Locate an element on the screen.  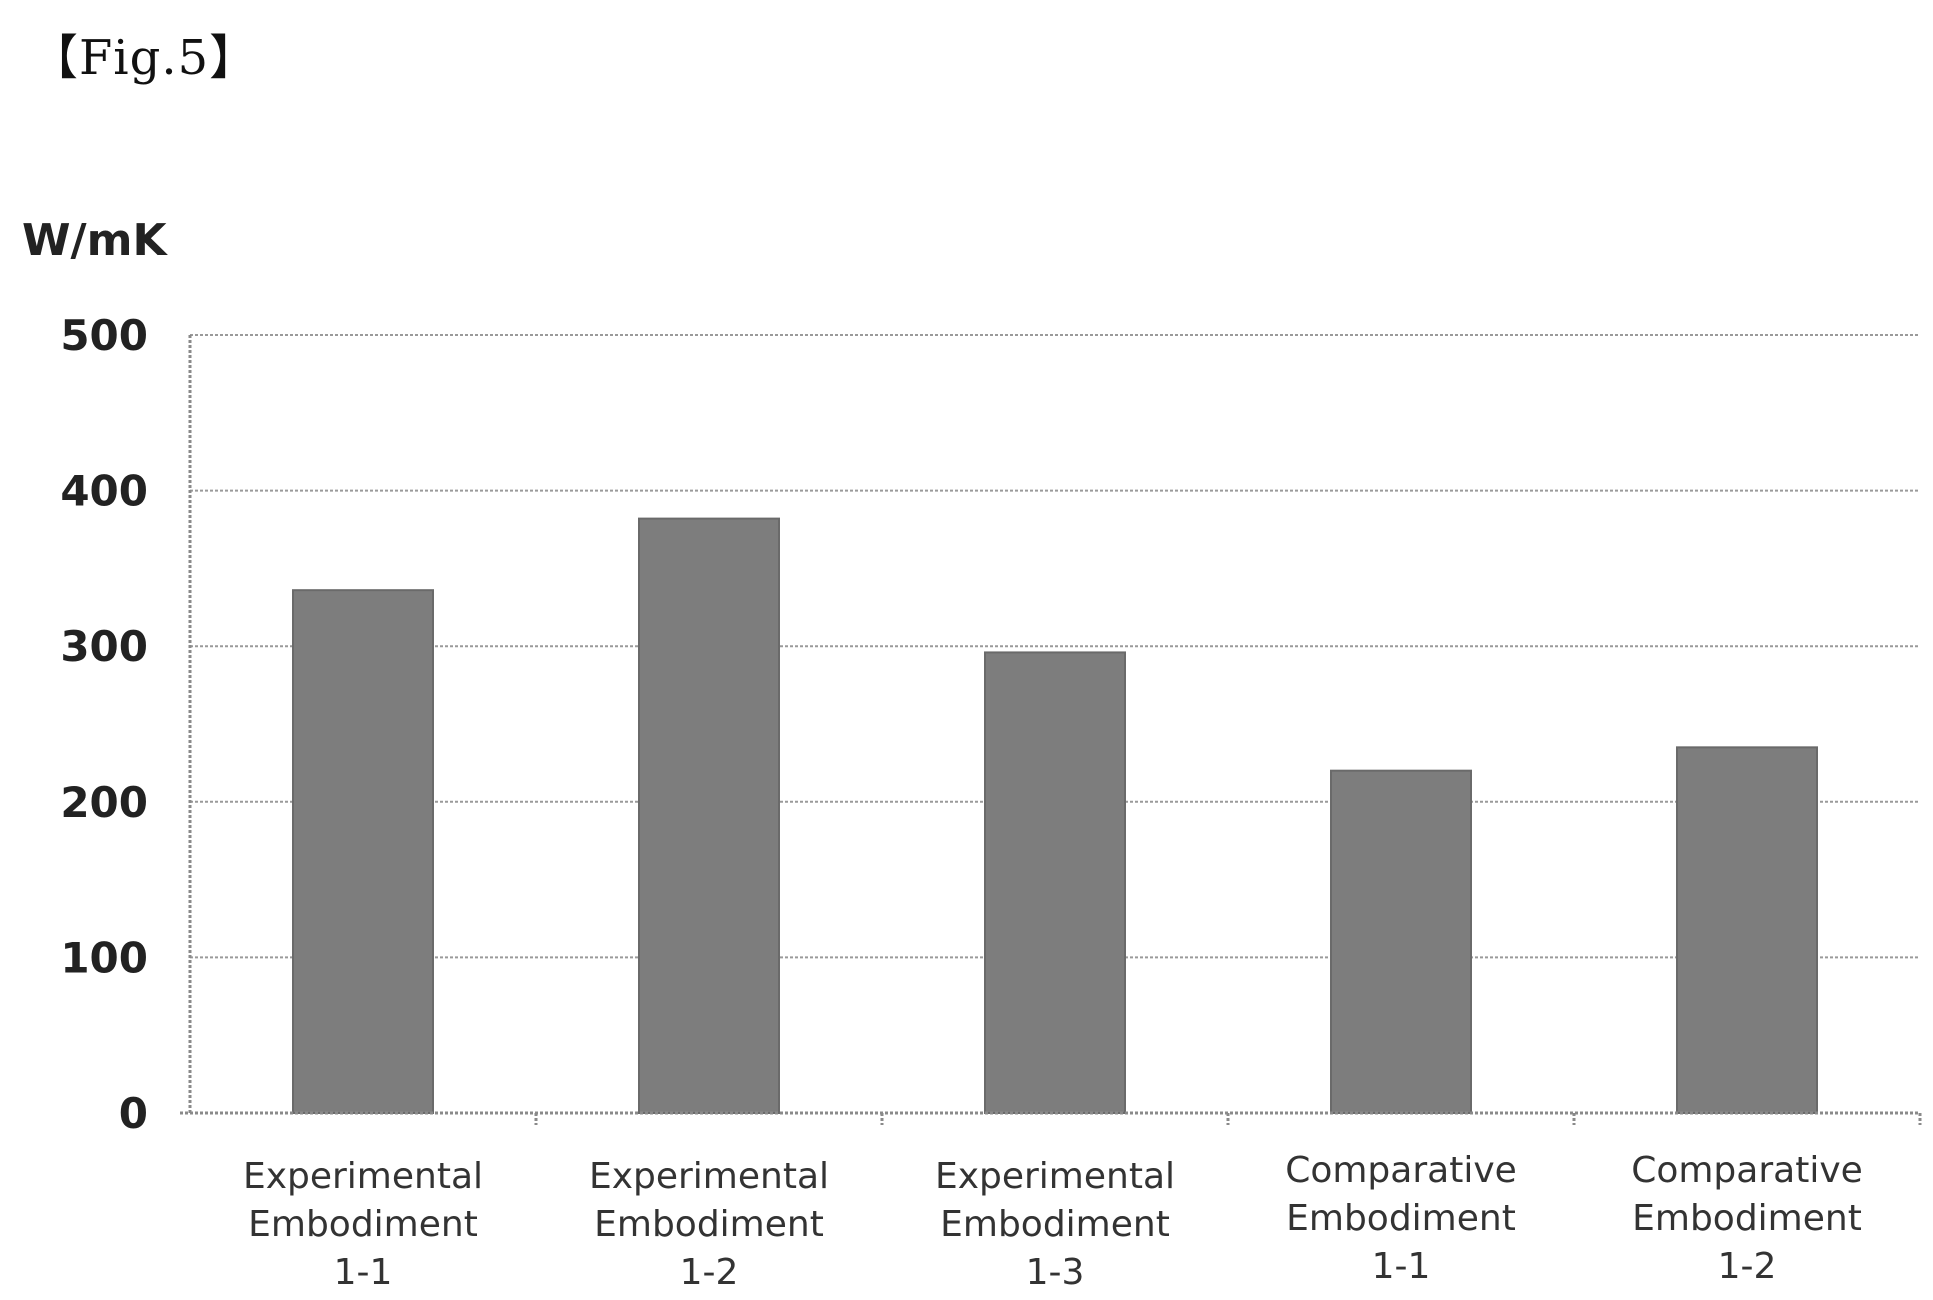
y-axis-label: W/mK is located at coordinates (95, 240).